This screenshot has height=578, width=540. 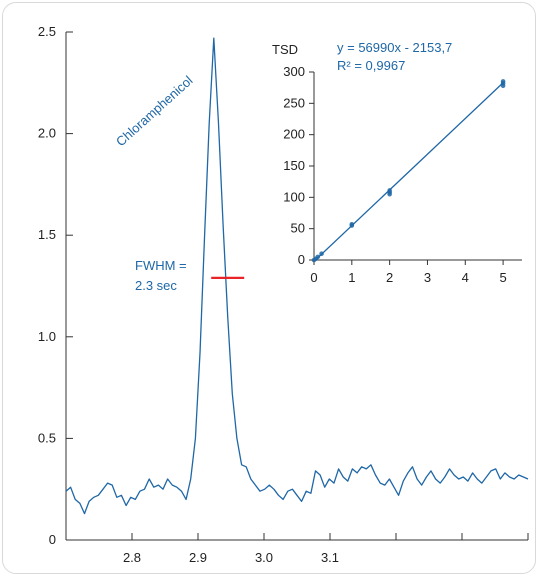 I want to click on inset-x-tick-label: 4, so click(x=465, y=277).